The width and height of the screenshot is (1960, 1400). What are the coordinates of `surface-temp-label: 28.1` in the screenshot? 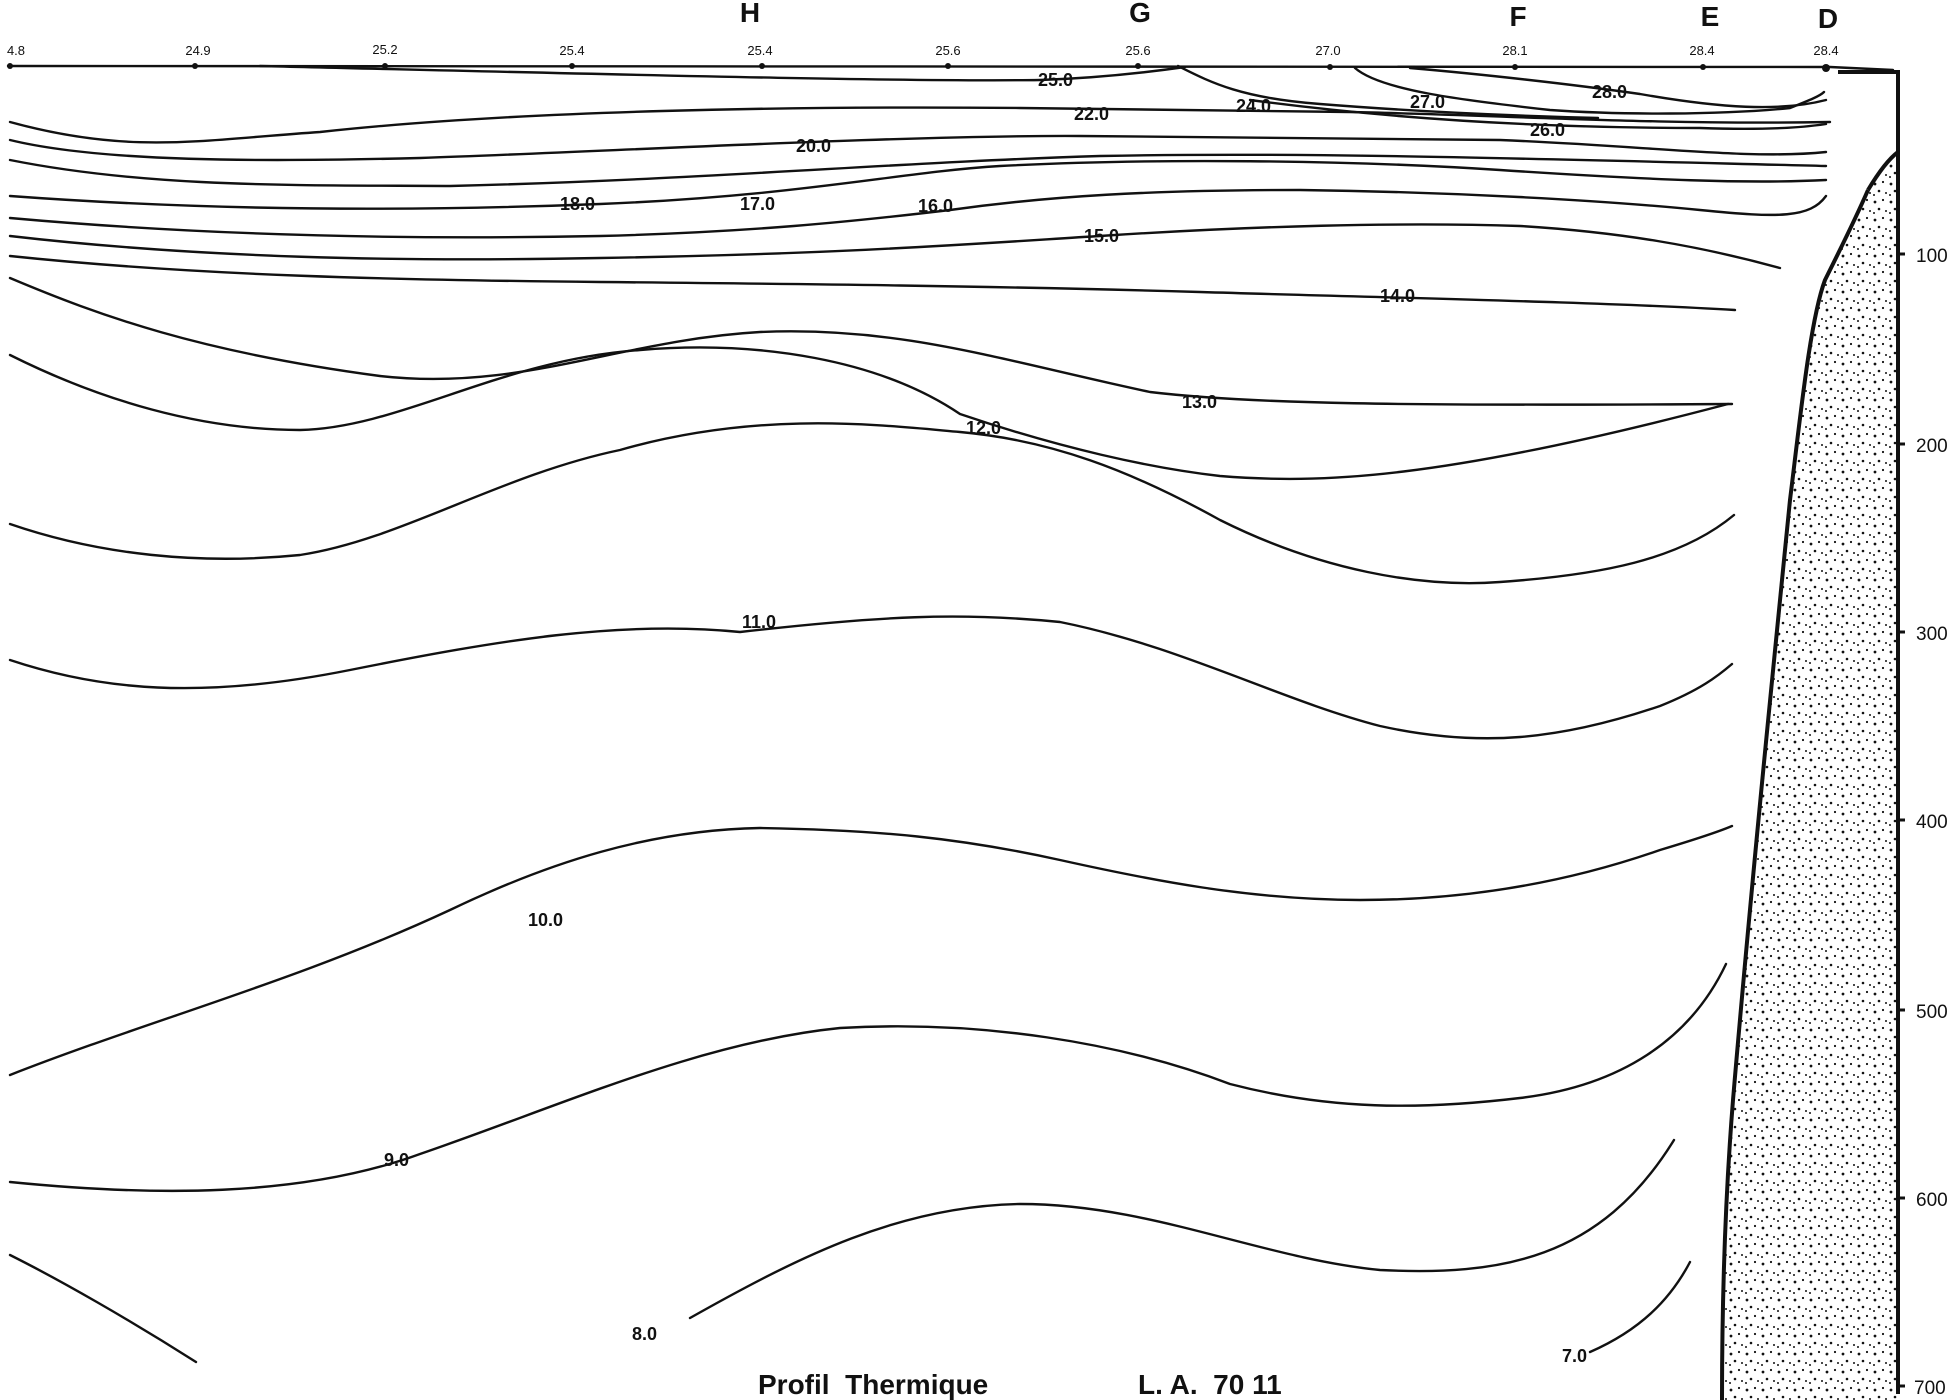 It's located at (1514, 50).